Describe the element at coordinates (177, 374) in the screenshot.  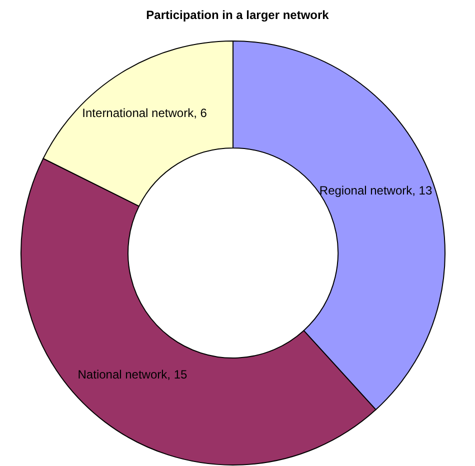
I see `data-label: , 15` at that location.